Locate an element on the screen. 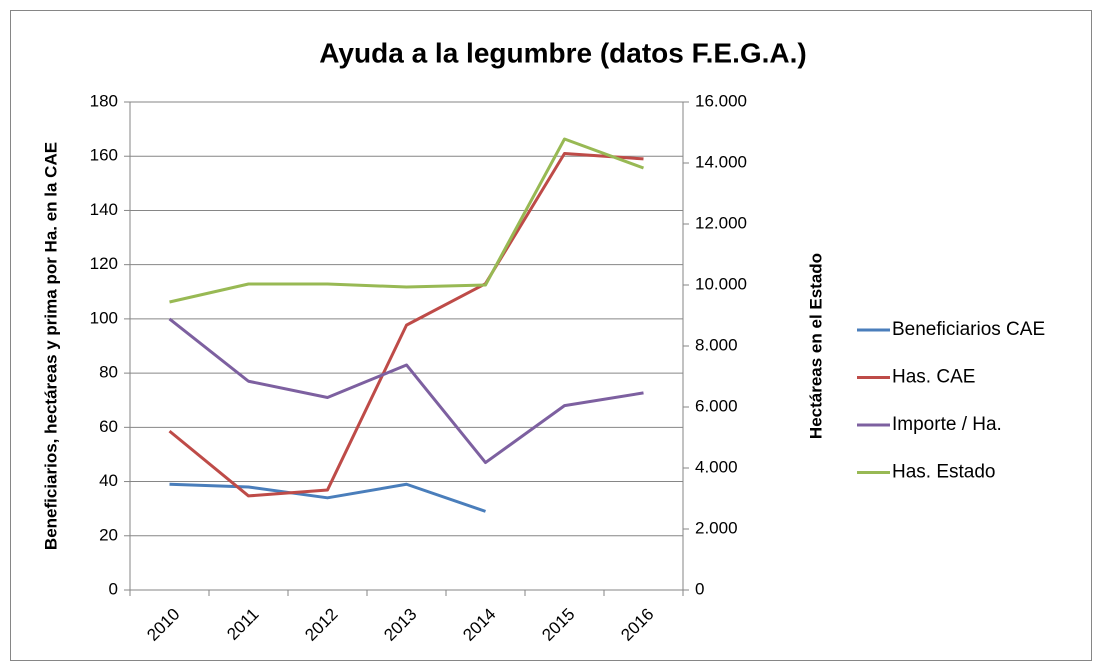  chart-title: Ayuda a la legumbre (datos F.E.G.A.) is located at coordinates (563, 52).